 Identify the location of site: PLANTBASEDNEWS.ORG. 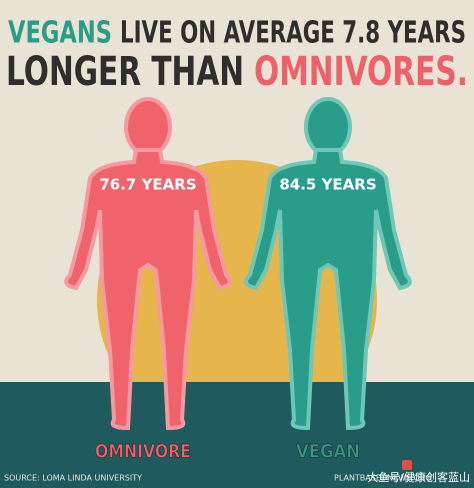
(383, 478).